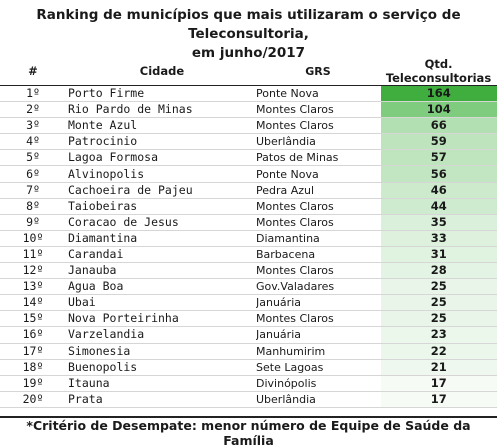  What do you see at coordinates (318, 287) in the screenshot?
I see `grs-cell: Gov.Valadares` at bounding box center [318, 287].